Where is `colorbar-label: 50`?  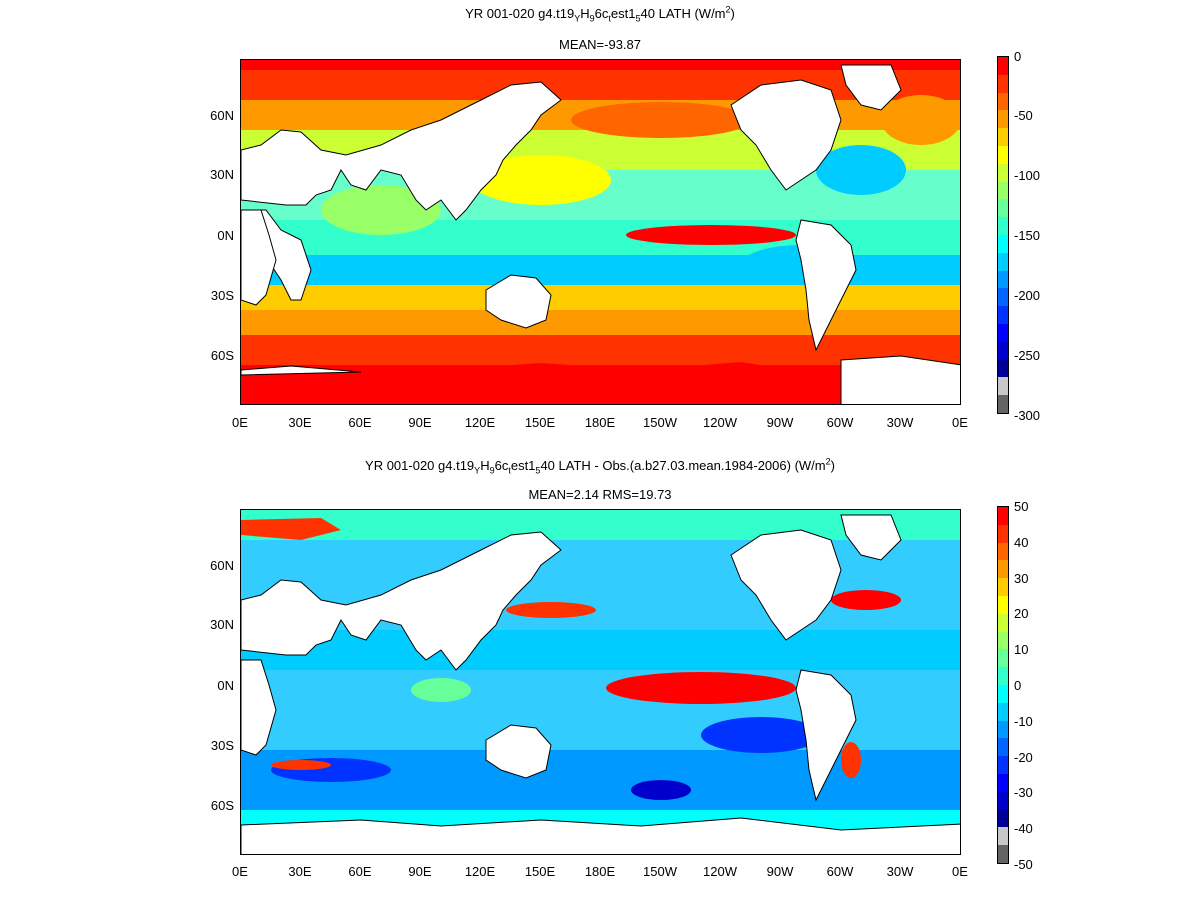
colorbar-label: 50 is located at coordinates (1021, 506).